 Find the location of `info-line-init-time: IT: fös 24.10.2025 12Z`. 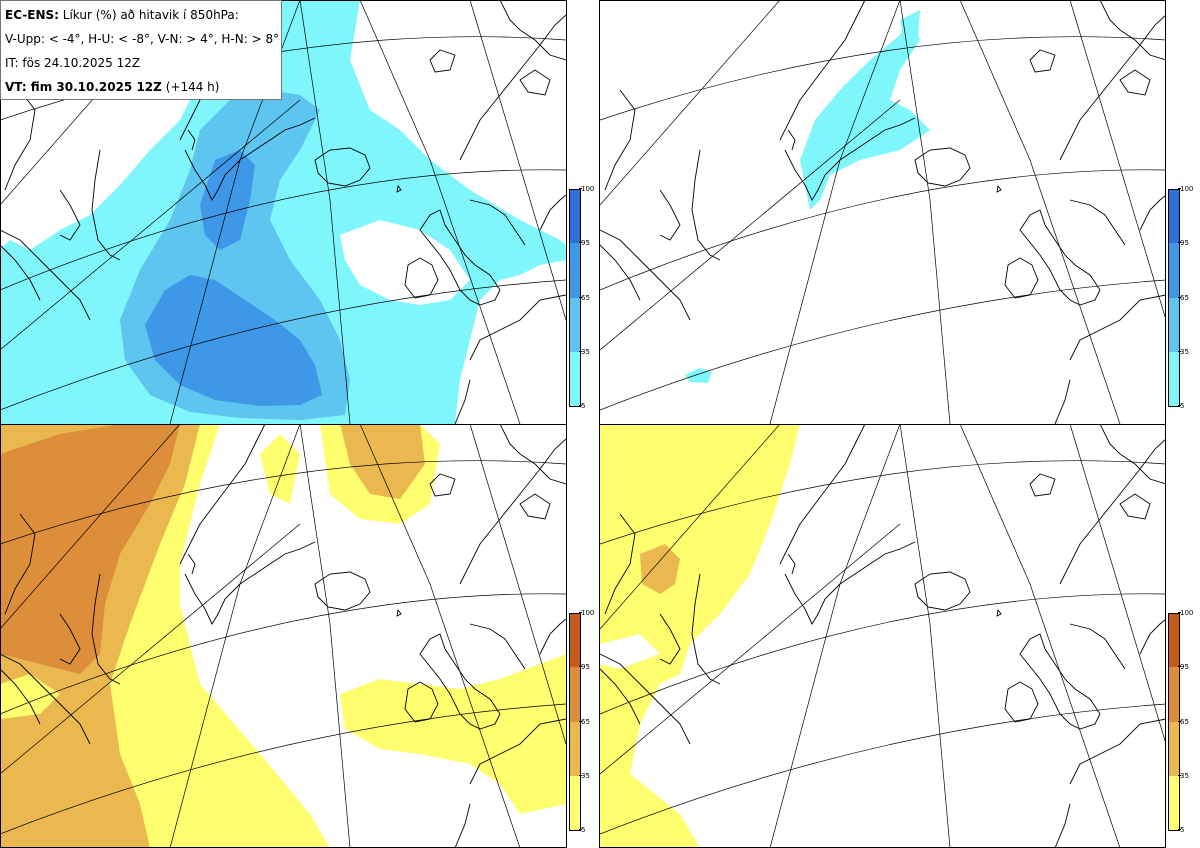

info-line-init-time: IT: fös 24.10.2025 12Z is located at coordinates (73, 63).